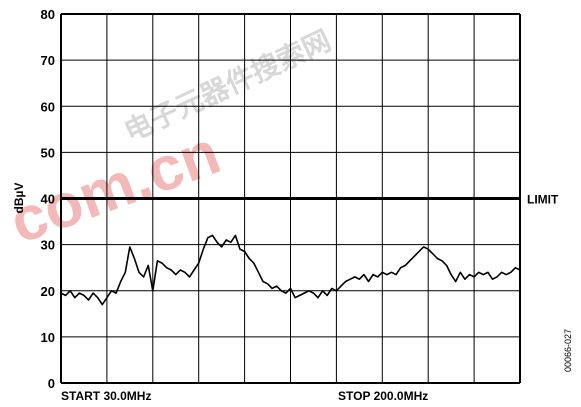 Image resolution: width=581 pixels, height=407 pixels. Describe the element at coordinates (115, 187) in the screenshot. I see `watermark-latin: com.cn` at that location.